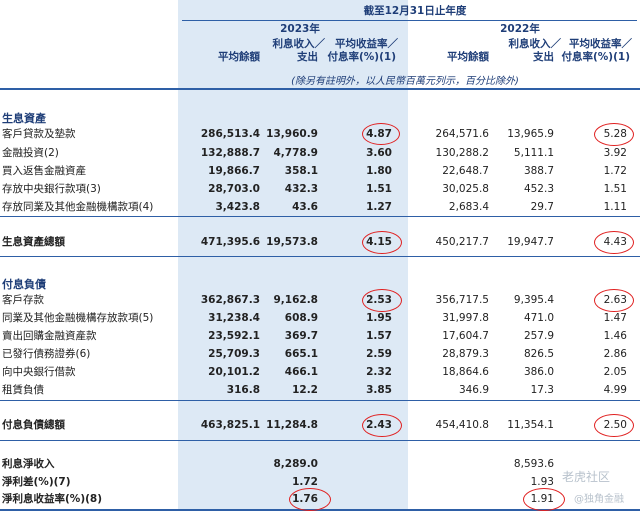  I want to click on row-label: 利息淨收入, so click(28, 464).